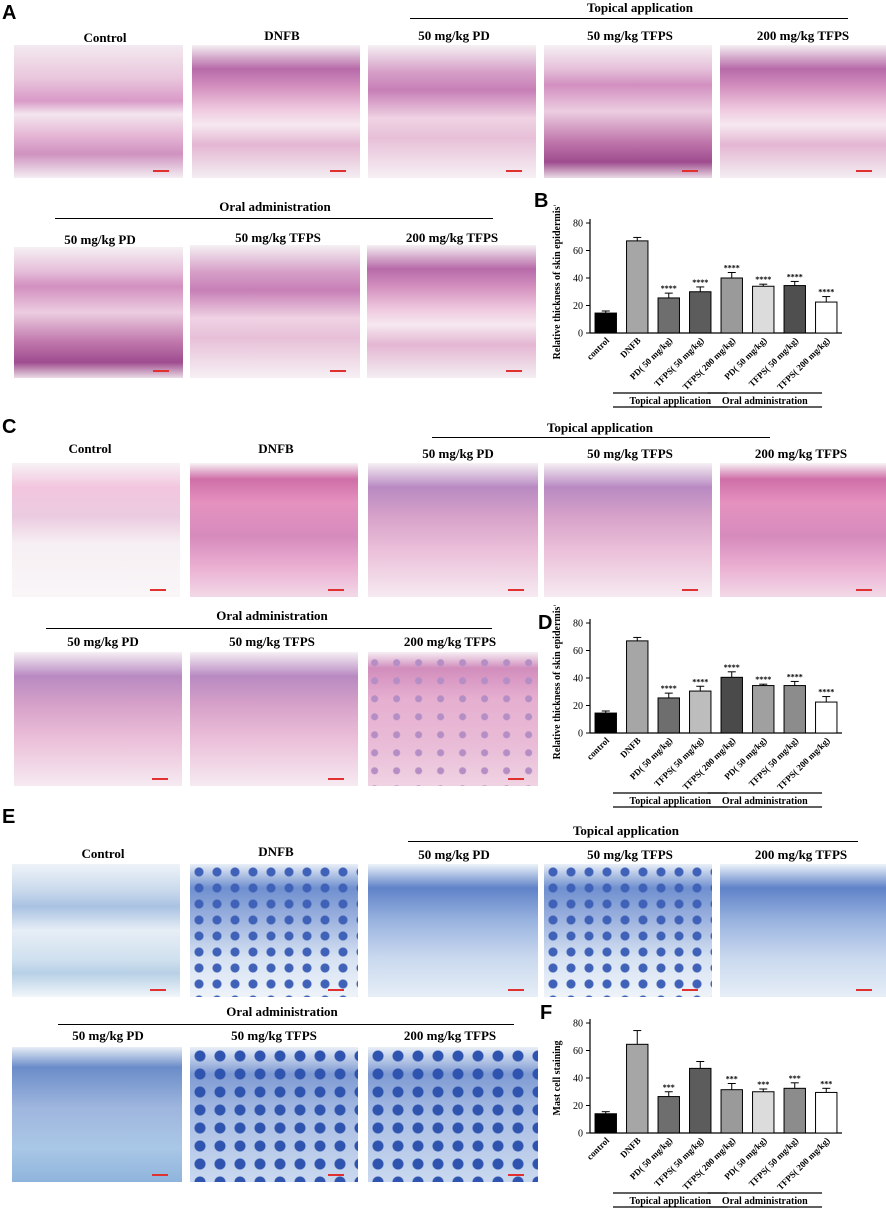 The width and height of the screenshot is (886, 1219). I want to click on histology-image-tfps200-c, so click(803, 530).